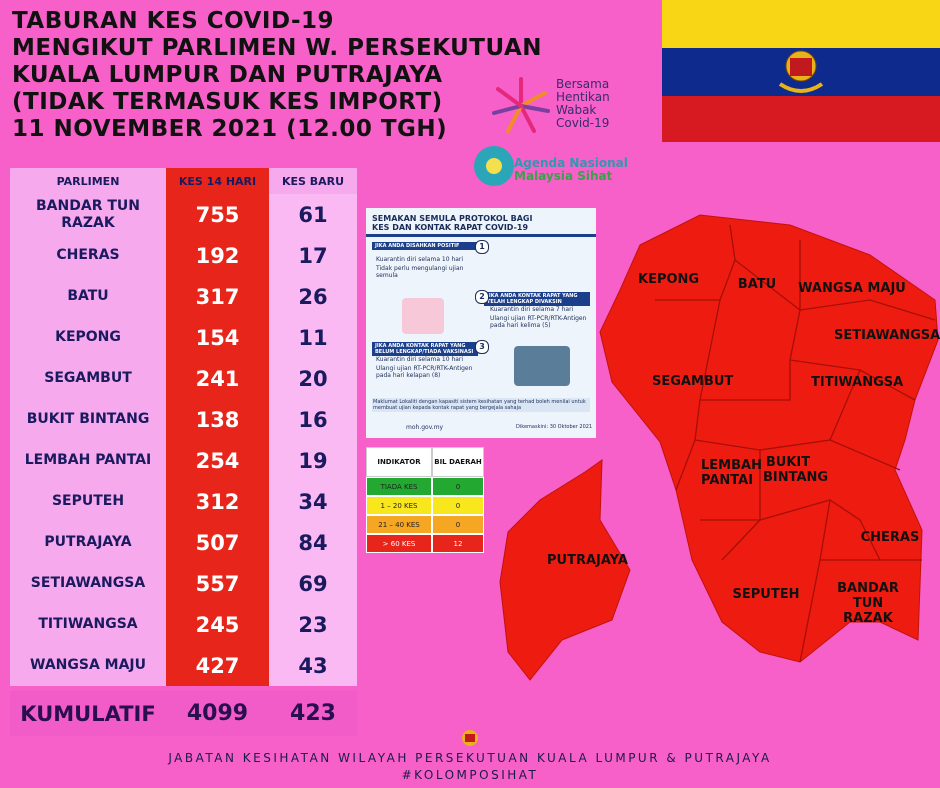  What do you see at coordinates (217, 542) in the screenshot?
I see `cell-value: 507` at bounding box center [217, 542].